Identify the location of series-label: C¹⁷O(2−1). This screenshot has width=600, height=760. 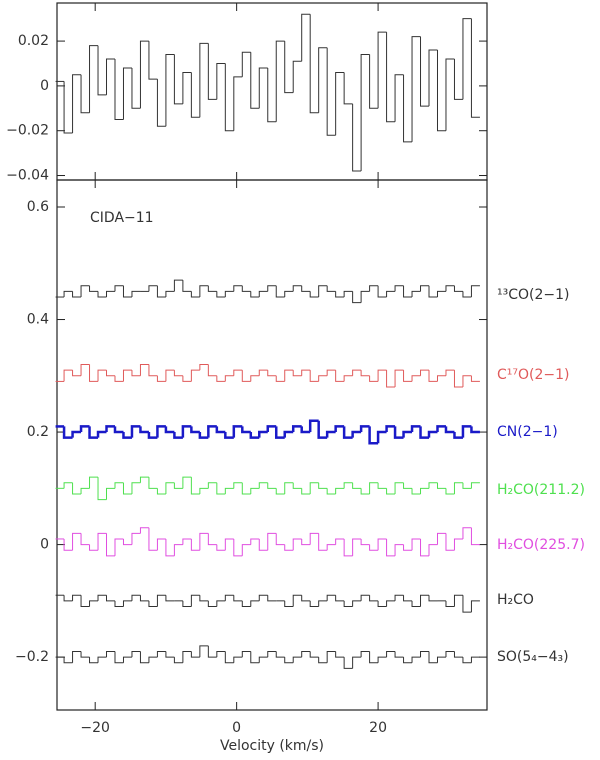
(533, 375).